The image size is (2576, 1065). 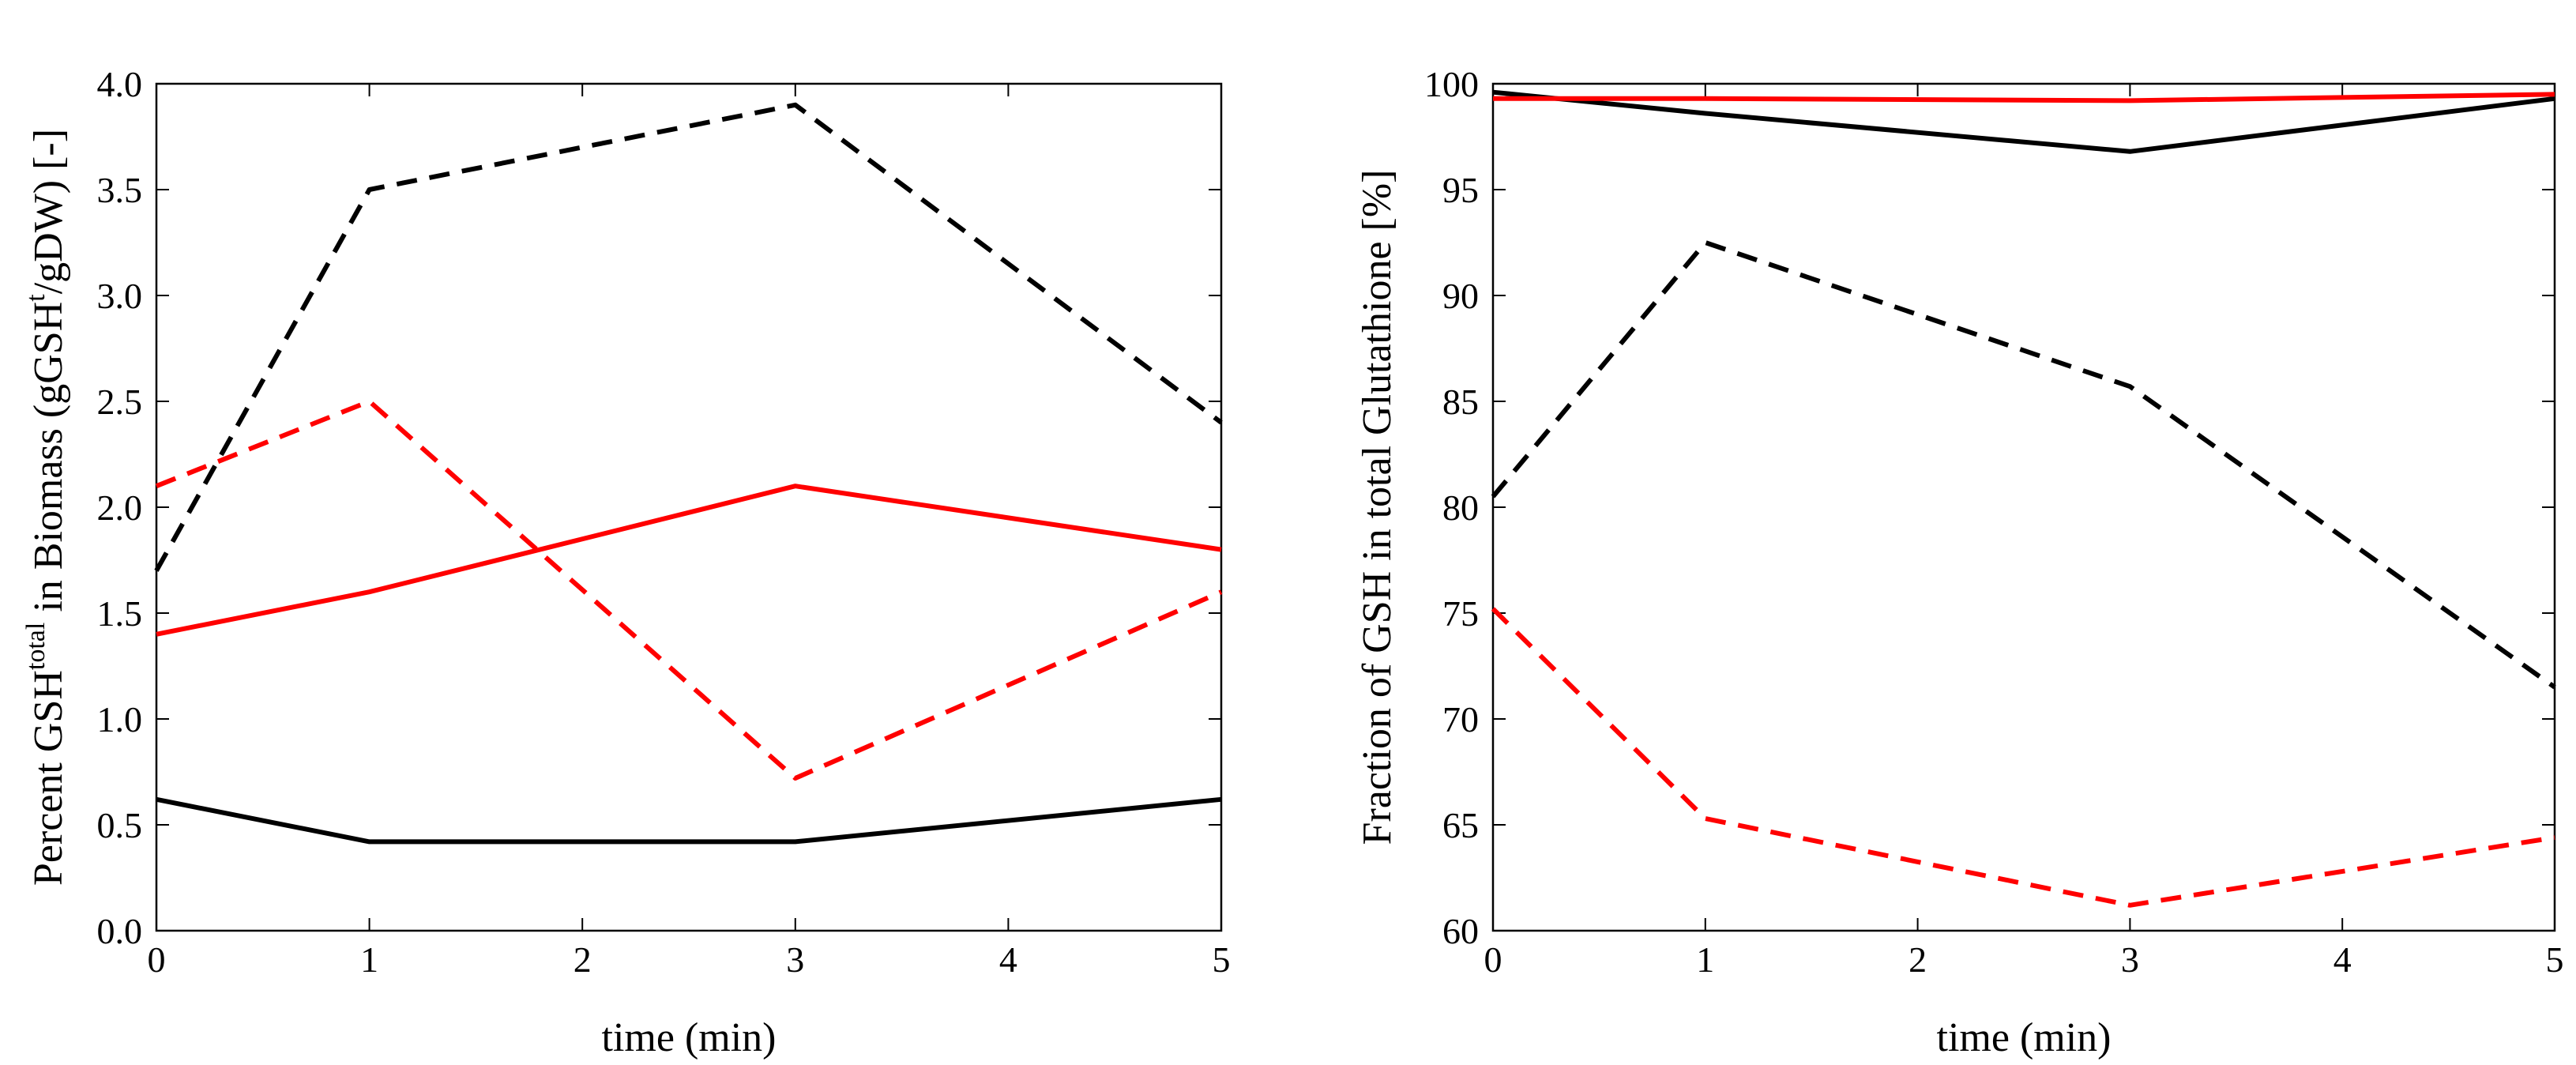 I want to click on left-y-tick-label: 3.5, so click(x=120, y=190).